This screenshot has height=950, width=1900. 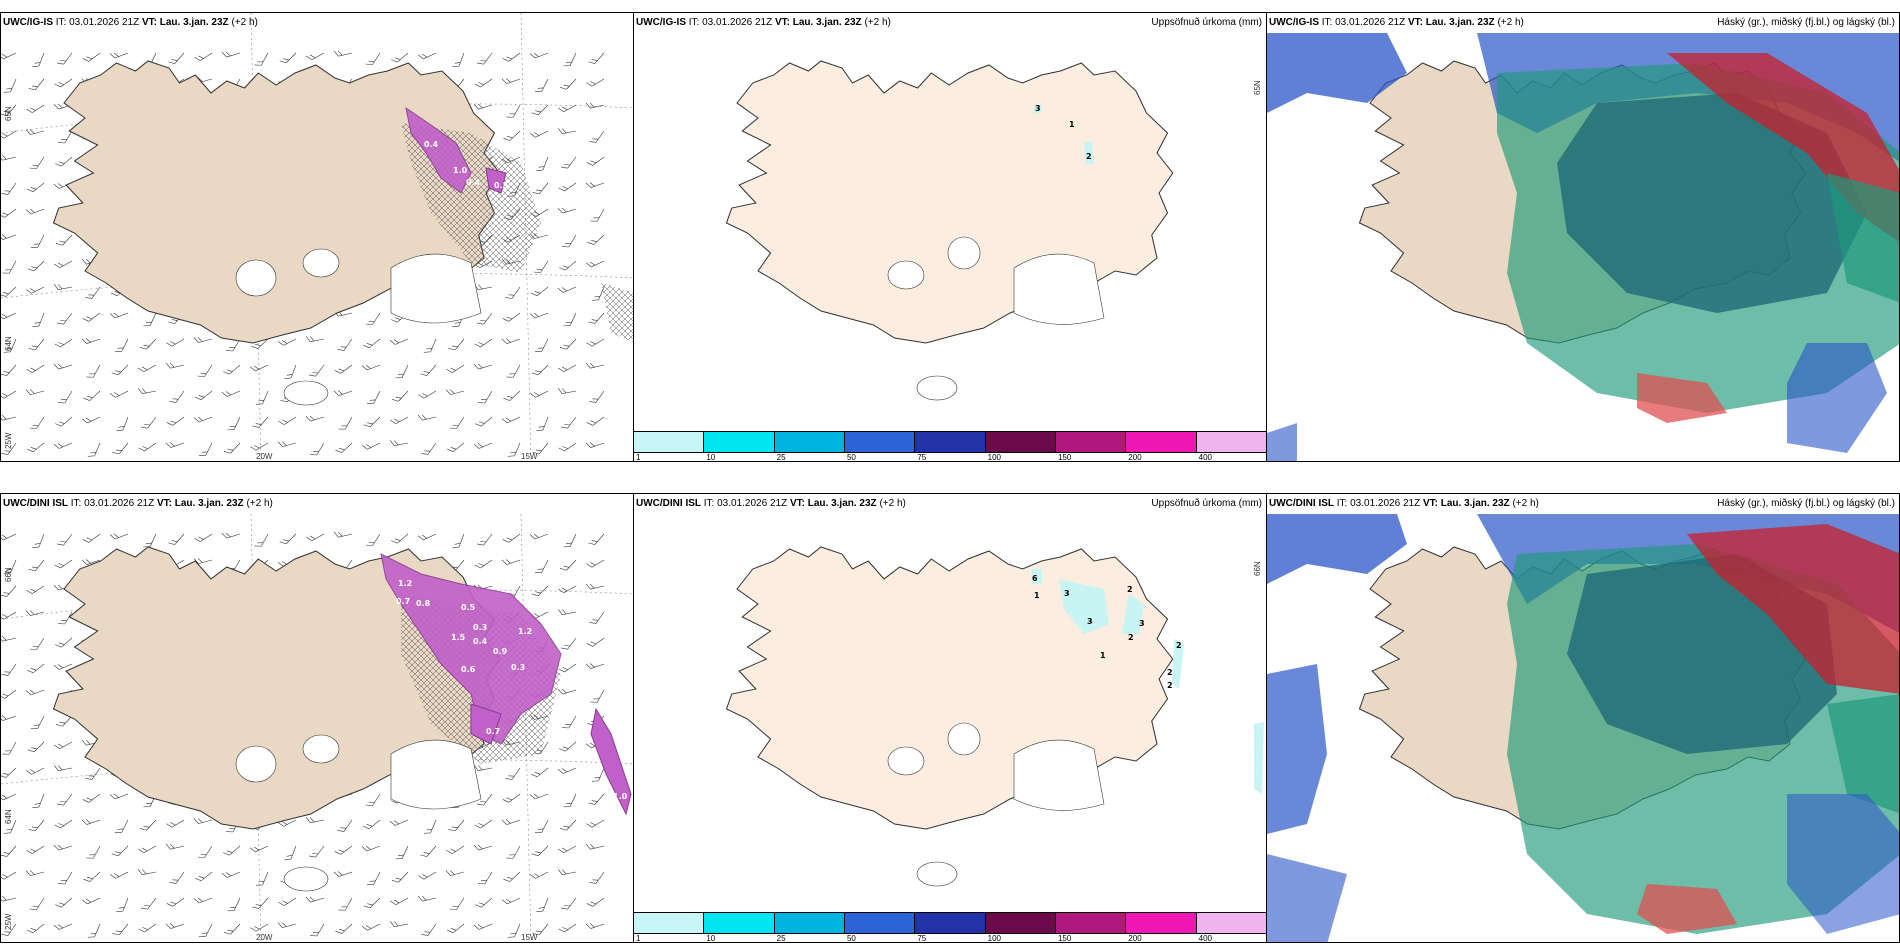 What do you see at coordinates (950, 704) in the screenshot?
I see `map-canvas: 6 1 3 2 3 3 2 1 2 2 2 66N` at bounding box center [950, 704].